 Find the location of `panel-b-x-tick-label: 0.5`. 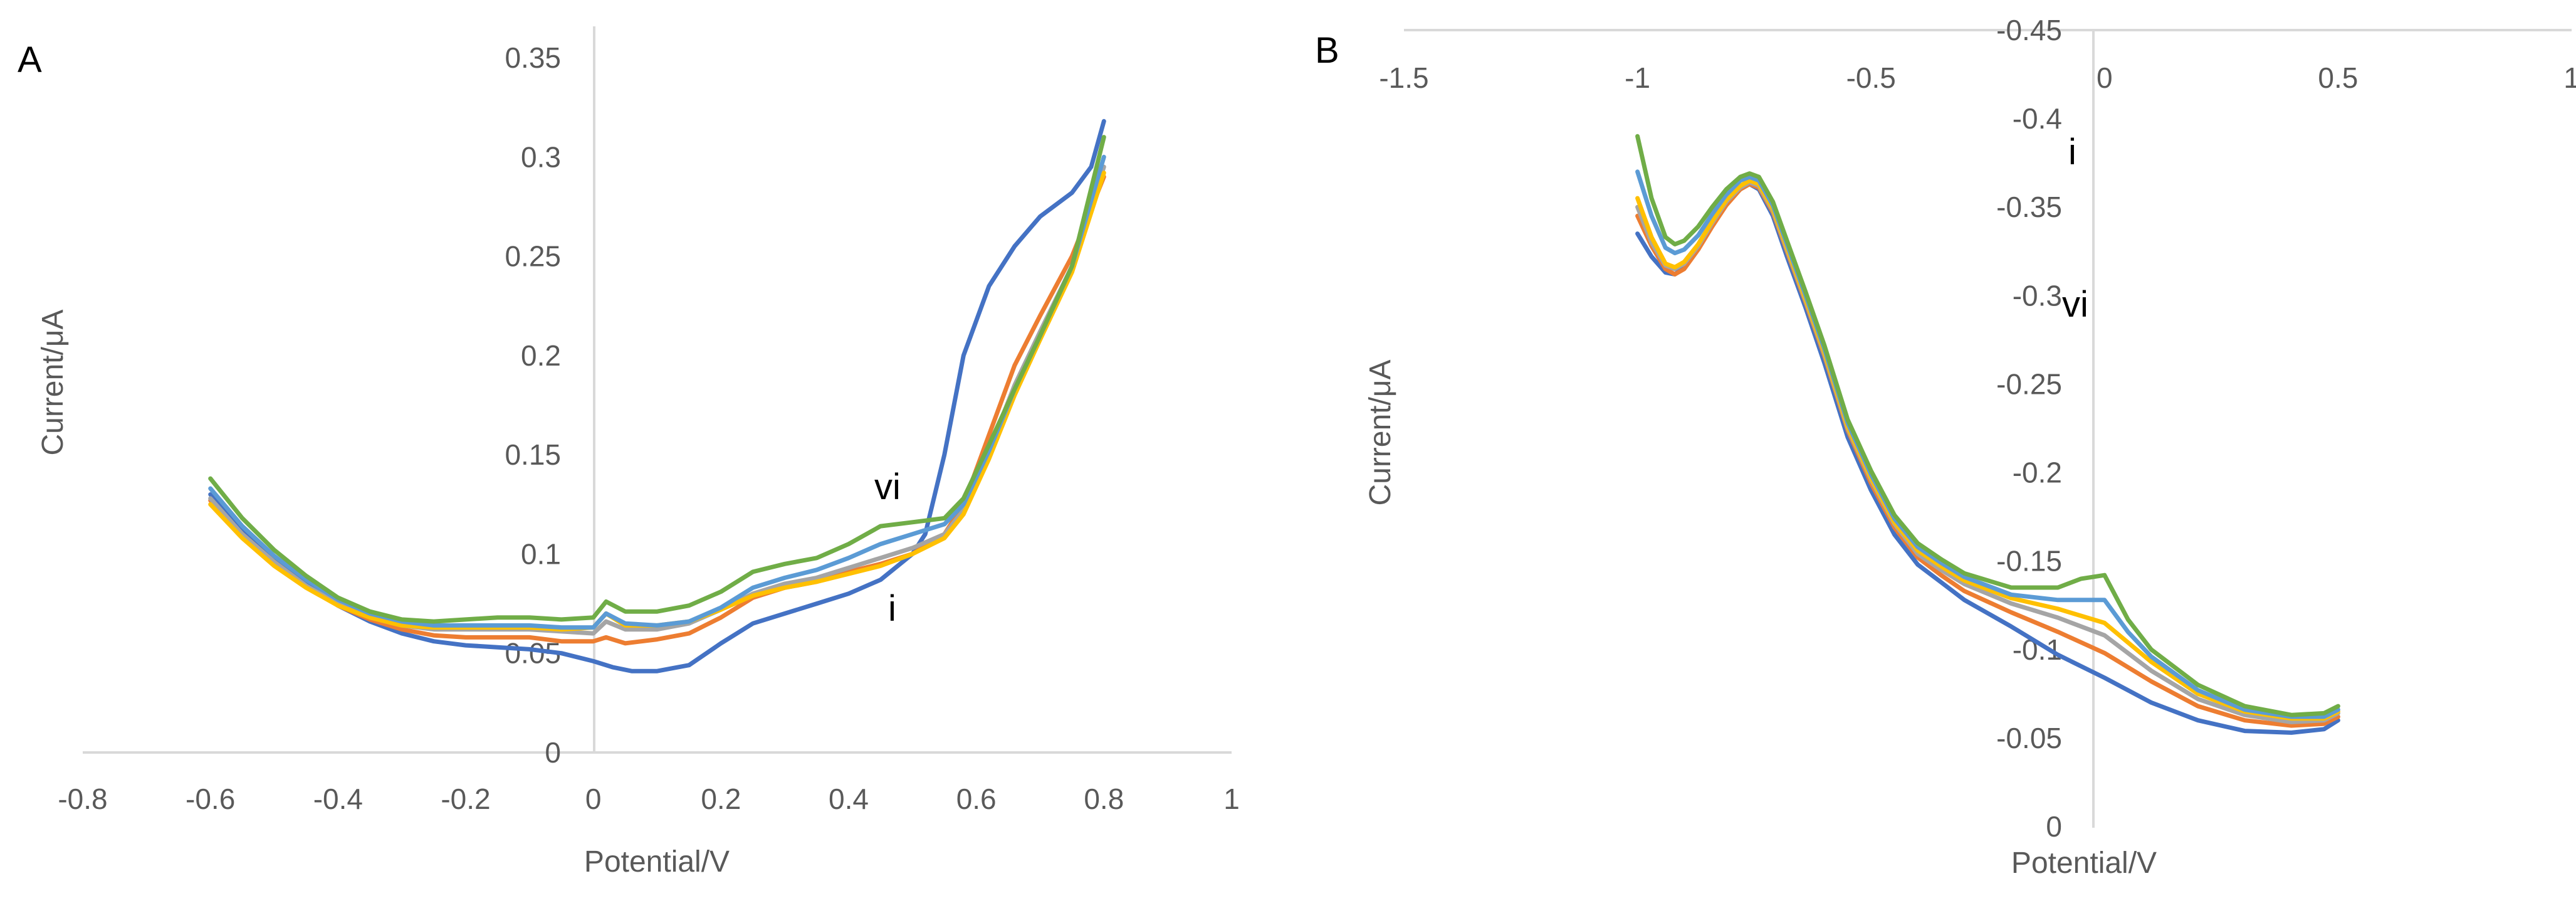

panel-b-x-tick-label: 0.5 is located at coordinates (2338, 77).